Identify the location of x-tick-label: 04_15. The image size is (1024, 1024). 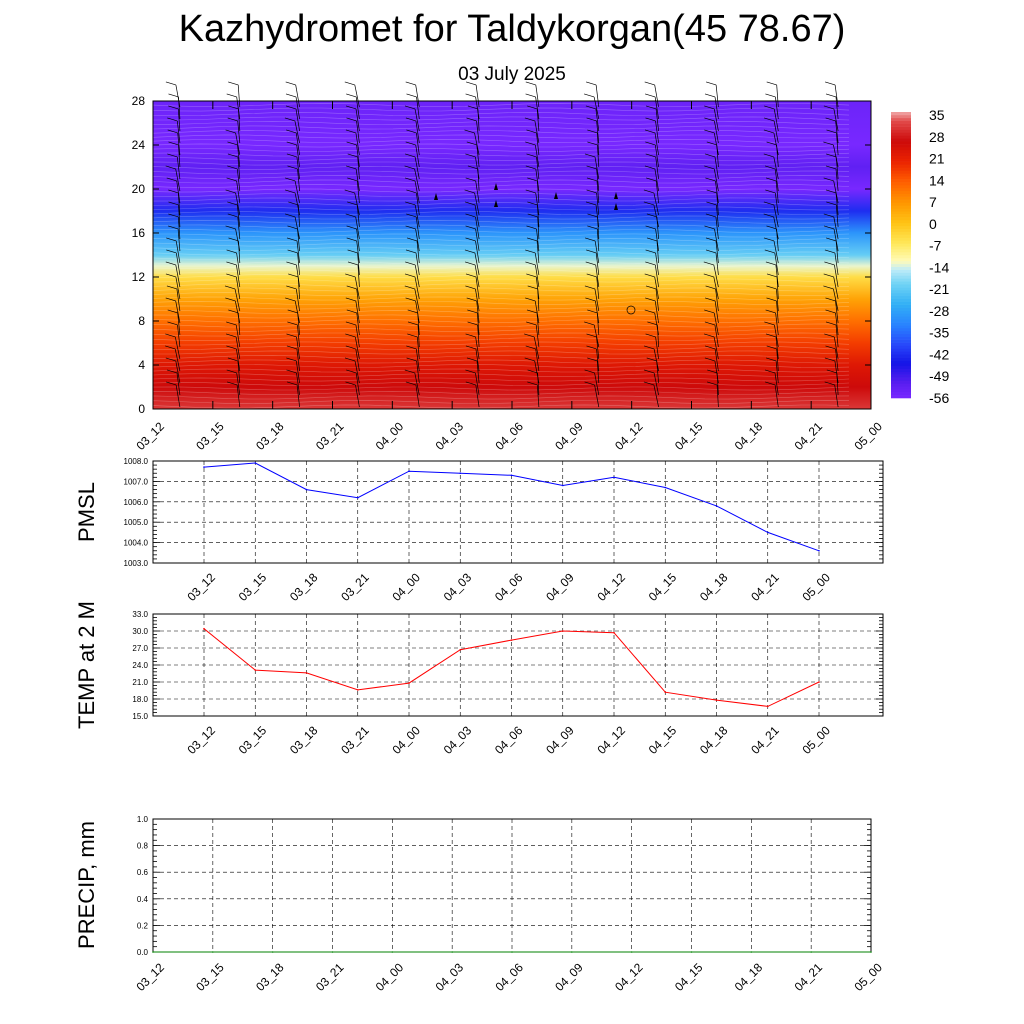
(689, 436).